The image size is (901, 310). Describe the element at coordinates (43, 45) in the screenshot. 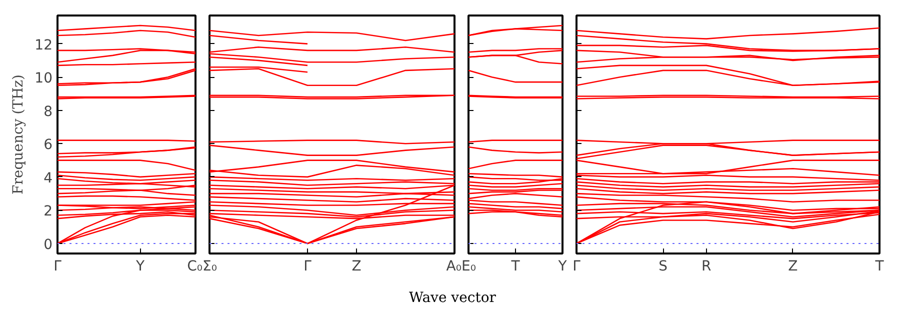

I see `y-tick-label: 12` at that location.